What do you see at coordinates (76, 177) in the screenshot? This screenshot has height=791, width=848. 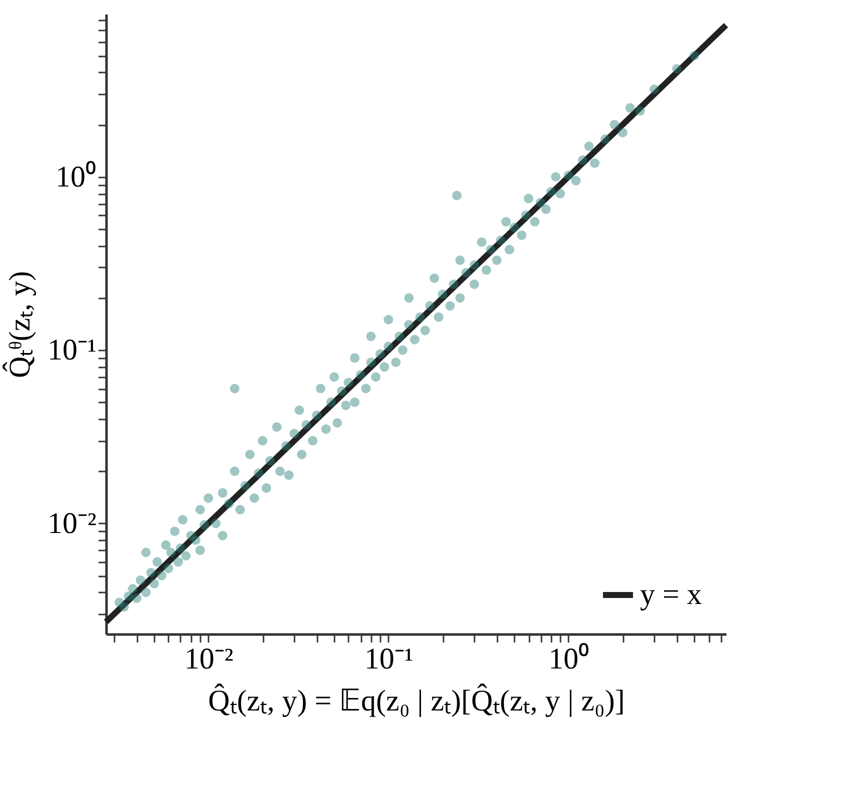 I see `y-tick-label: 10⁰` at bounding box center [76, 177].